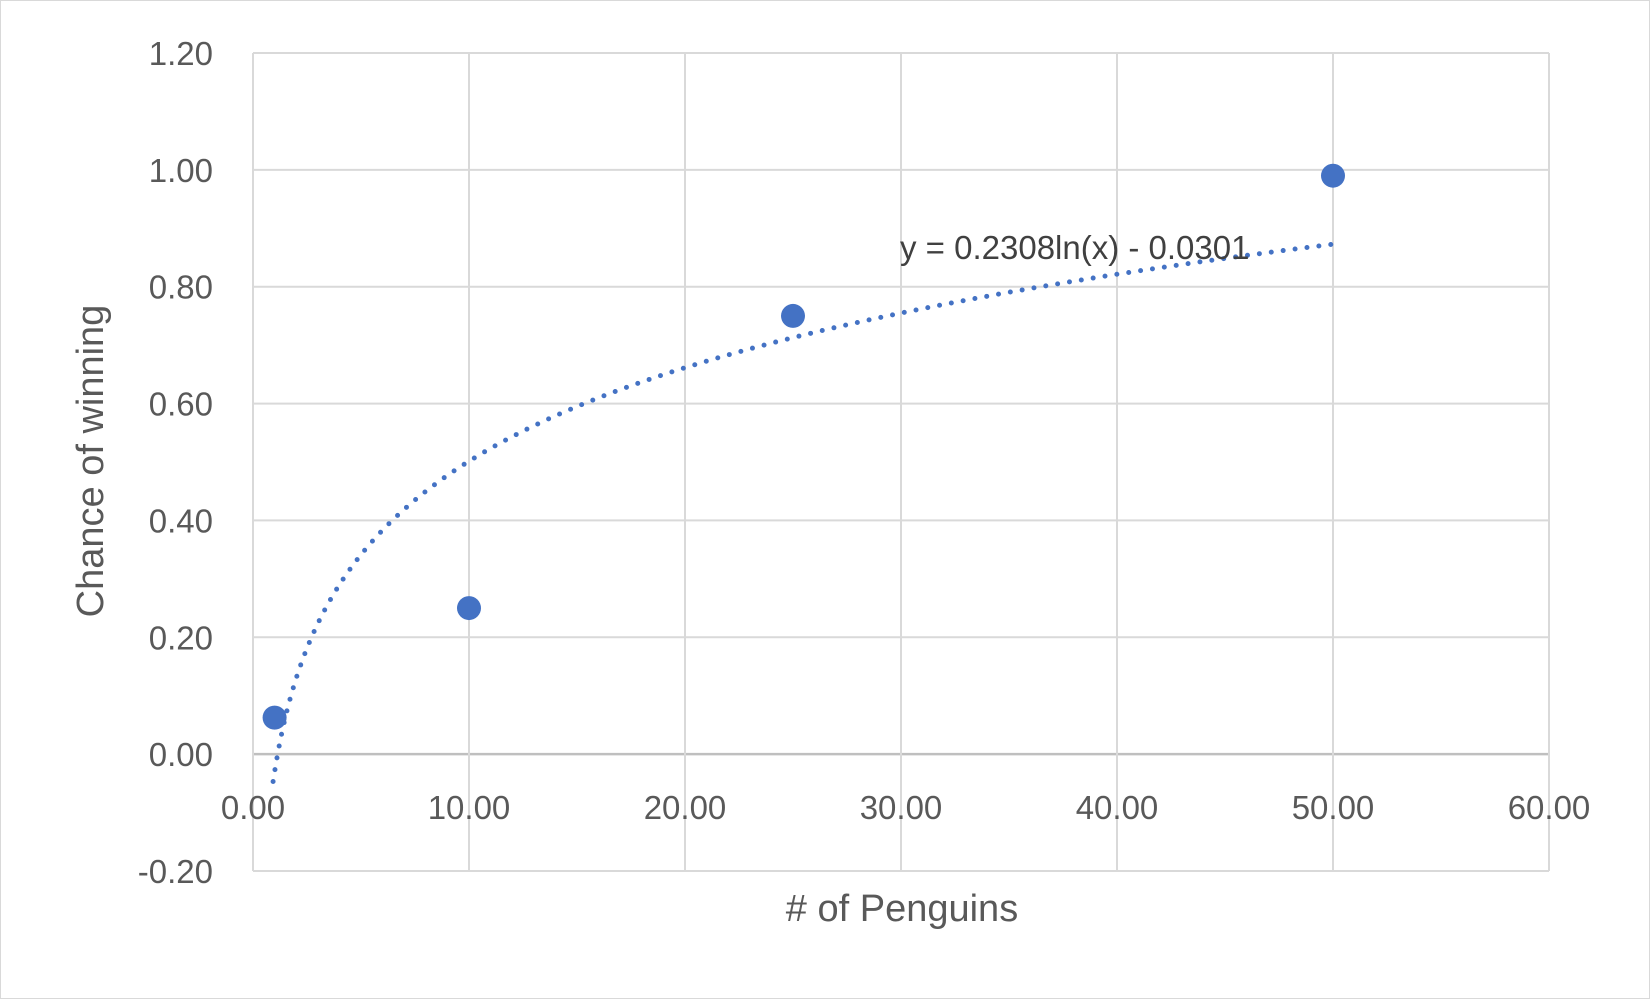 The image size is (1650, 1000). I want to click on y-axis-title: Chance of winning, so click(91, 461).